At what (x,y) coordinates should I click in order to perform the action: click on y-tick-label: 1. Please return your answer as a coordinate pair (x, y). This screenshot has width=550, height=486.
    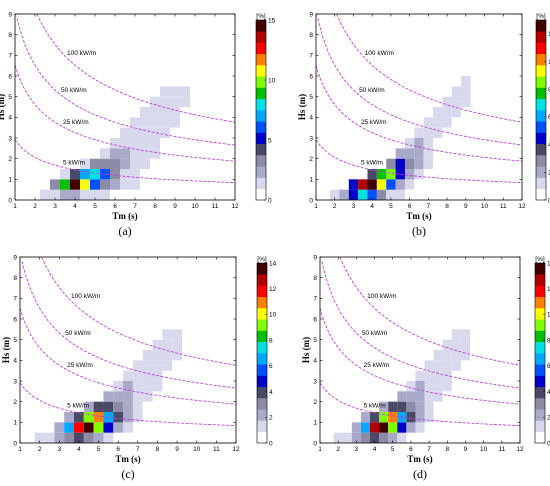
    Looking at the image, I should click on (315, 423).